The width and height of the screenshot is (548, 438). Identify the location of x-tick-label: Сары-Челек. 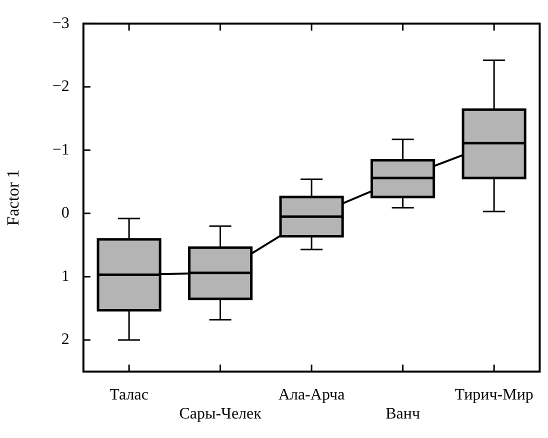
(220, 414).